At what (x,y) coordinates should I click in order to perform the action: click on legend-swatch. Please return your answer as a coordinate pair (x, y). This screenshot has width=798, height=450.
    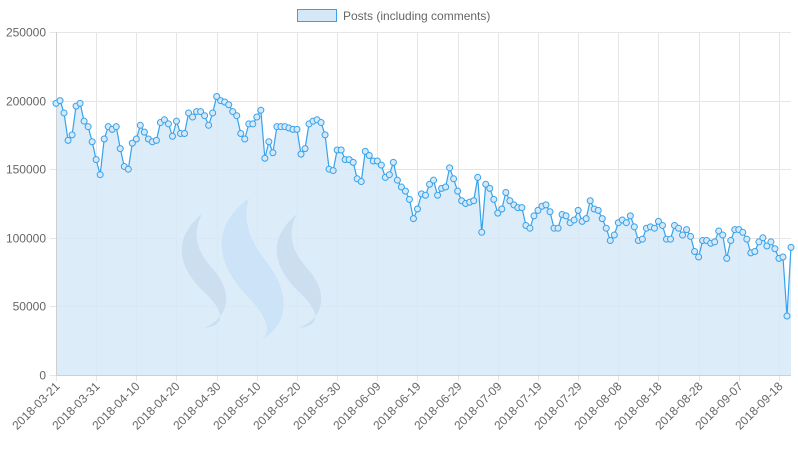
    Looking at the image, I should click on (317, 15).